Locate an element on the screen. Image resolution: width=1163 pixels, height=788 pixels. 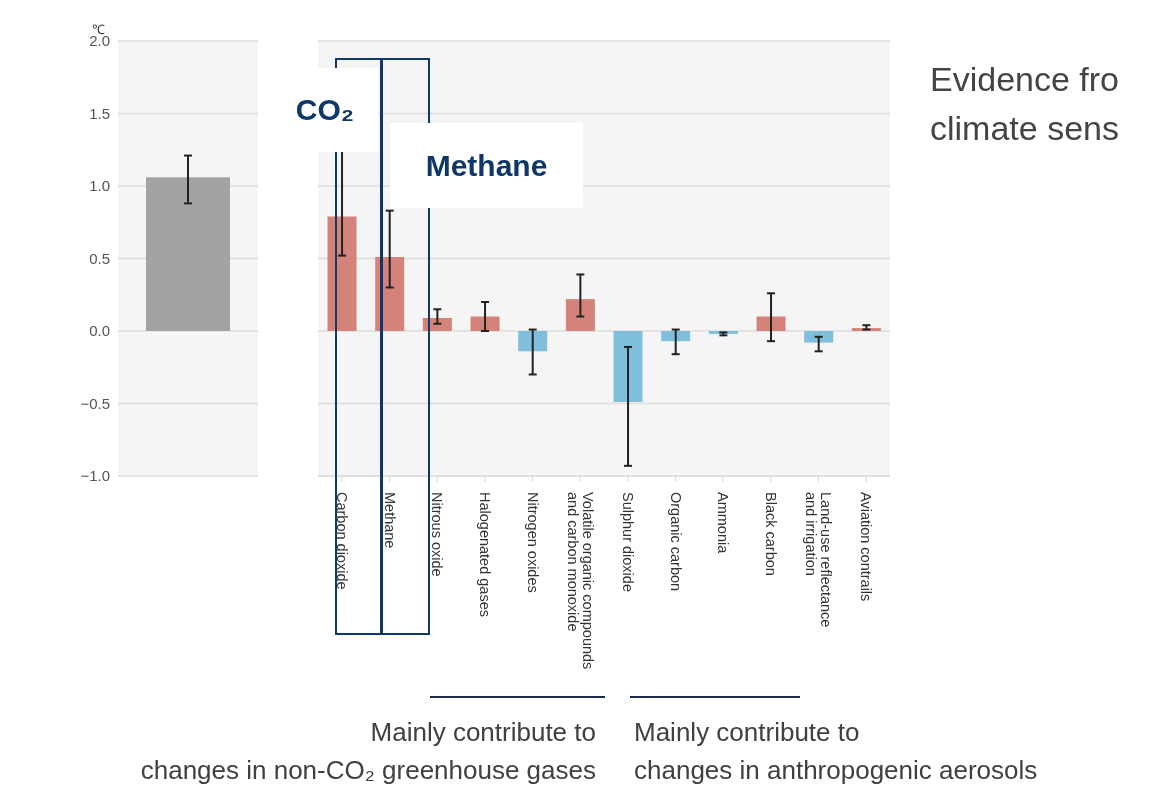
text: Mainly contribute to changes in anthropogenic aerosols is located at coordinates (836, 751).